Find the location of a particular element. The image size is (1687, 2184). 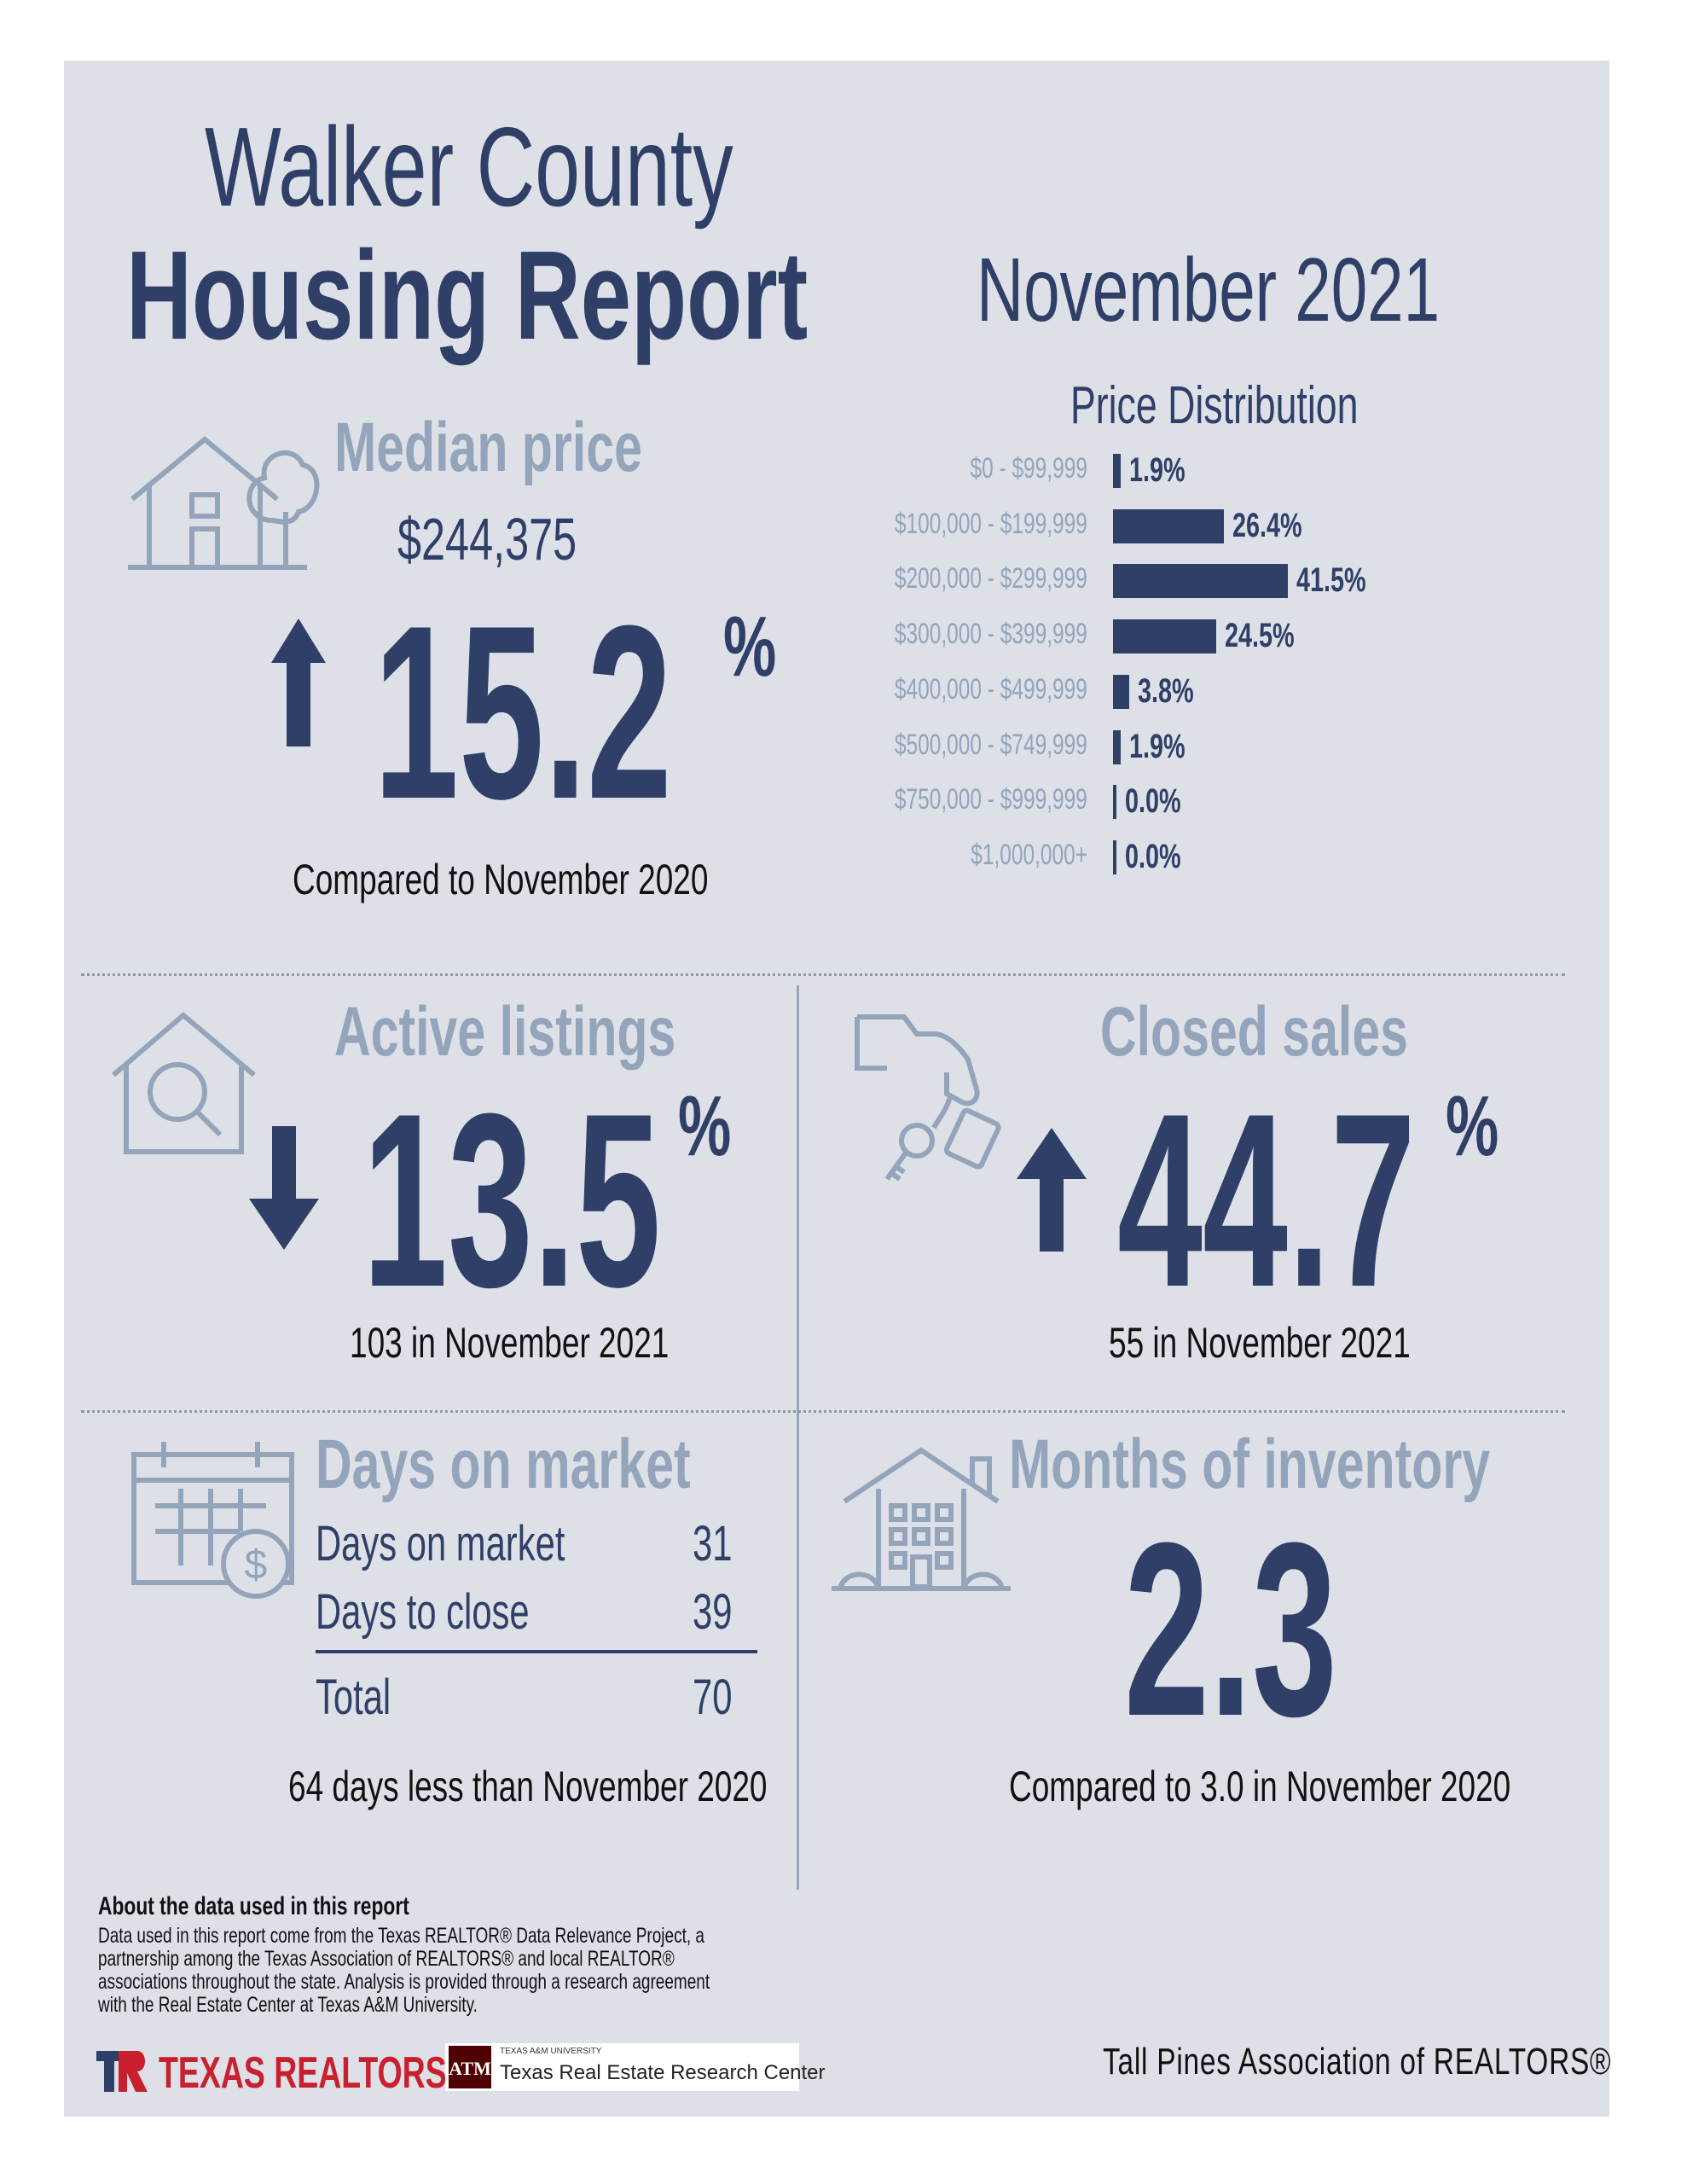

tamu-atm-icon: ATM is located at coordinates (470, 2067).